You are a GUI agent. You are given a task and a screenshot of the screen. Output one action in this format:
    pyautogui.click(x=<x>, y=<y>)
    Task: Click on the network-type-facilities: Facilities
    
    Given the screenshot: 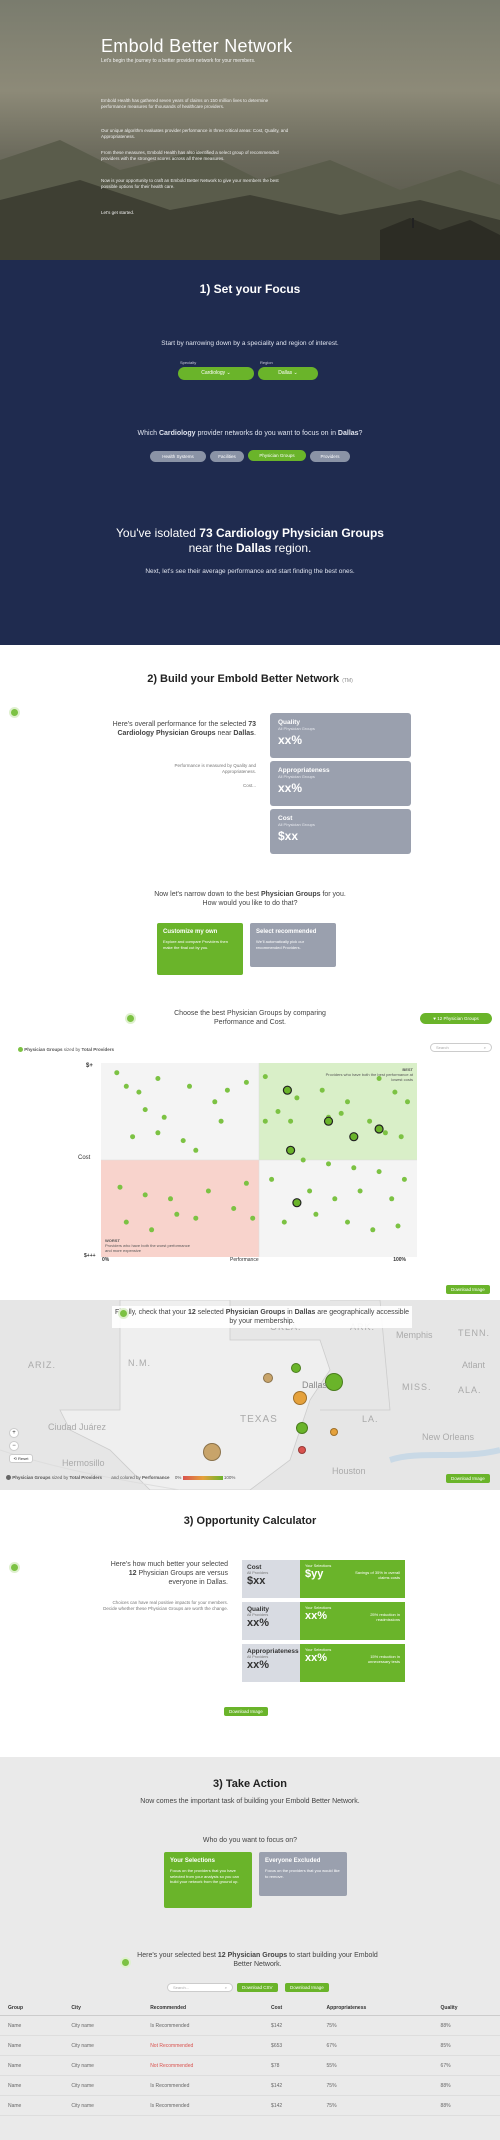 What is the action you would take?
    pyautogui.click(x=227, y=456)
    